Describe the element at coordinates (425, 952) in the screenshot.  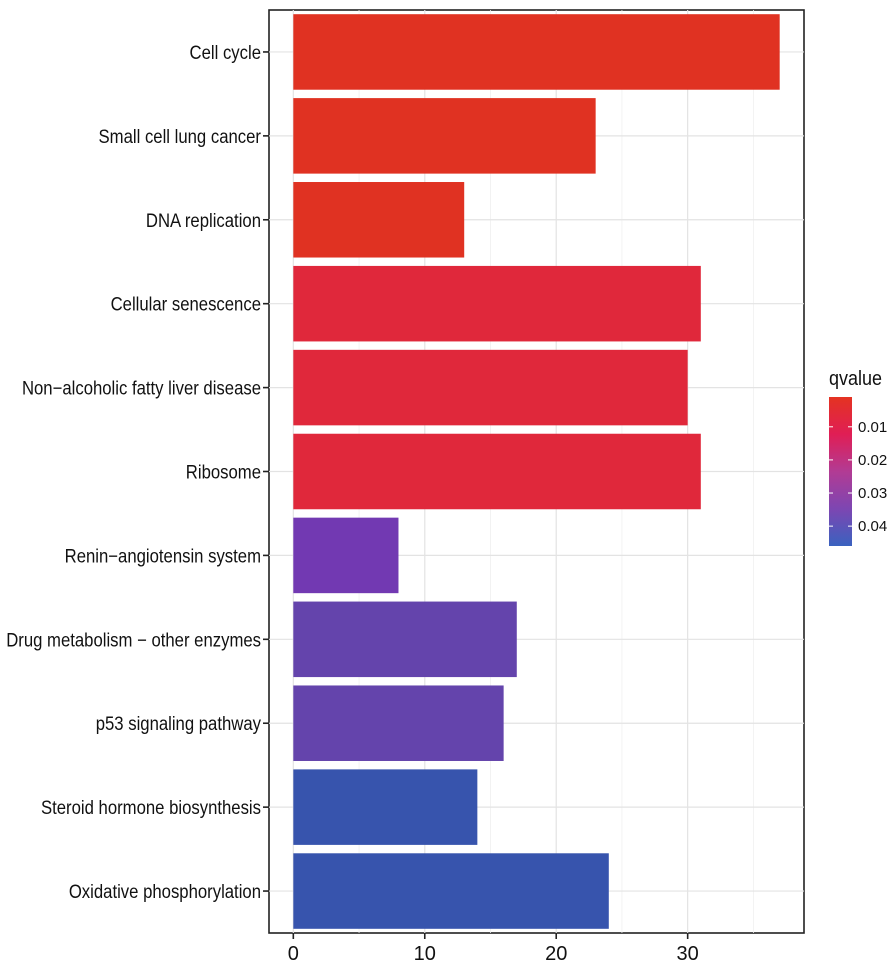
I see `x-tick-label: 10` at that location.